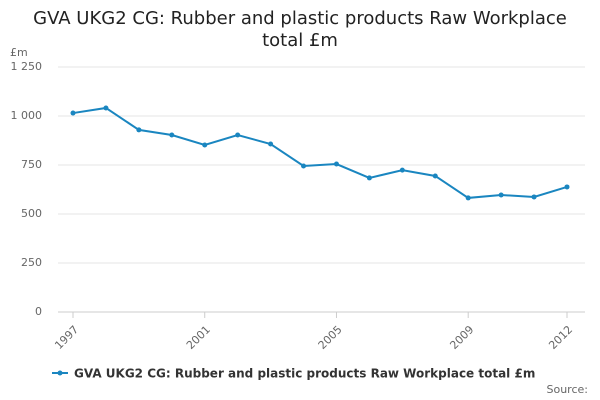 This screenshot has width=600, height=400. What do you see at coordinates (198, 337) in the screenshot?
I see `x-tick-label: 2001` at bounding box center [198, 337].